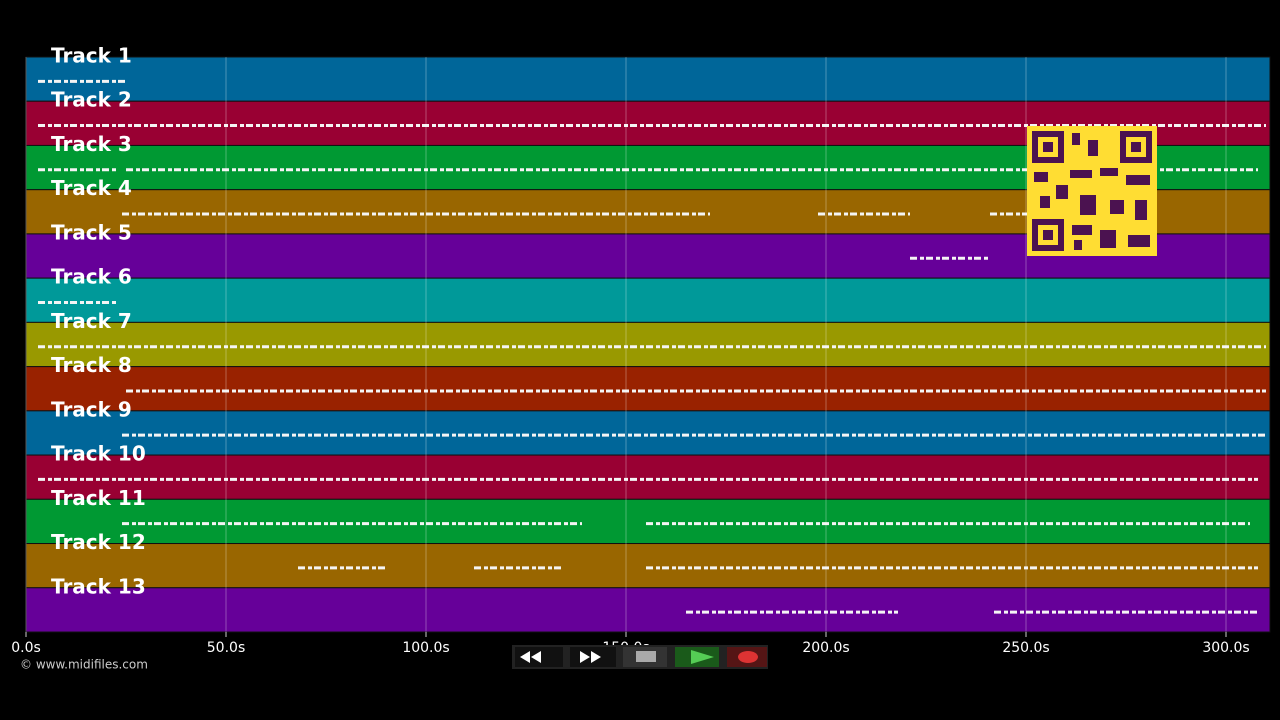  What do you see at coordinates (425, 648) in the screenshot?
I see `x-tick-label: 100.0s` at bounding box center [425, 648].